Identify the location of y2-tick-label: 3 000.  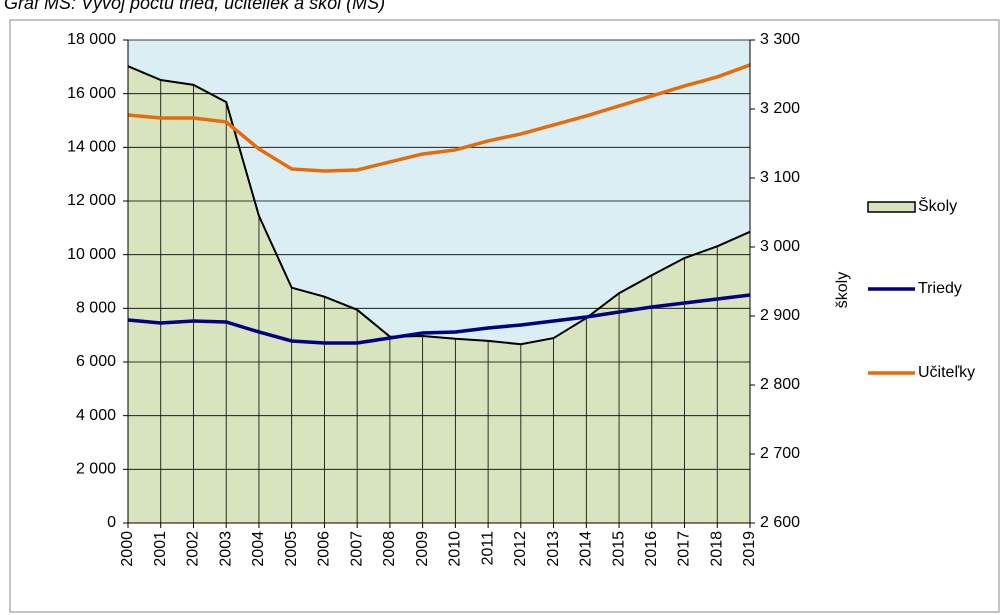
(780, 246).